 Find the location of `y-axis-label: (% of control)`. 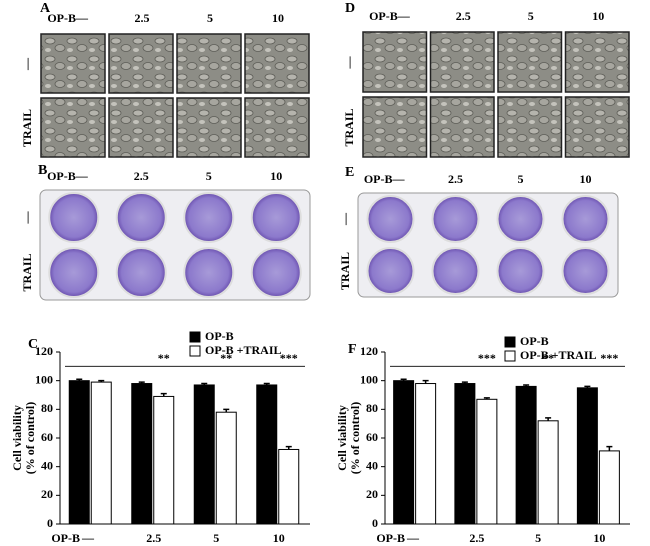

y-axis-label: (% of control) is located at coordinates (30, 438).